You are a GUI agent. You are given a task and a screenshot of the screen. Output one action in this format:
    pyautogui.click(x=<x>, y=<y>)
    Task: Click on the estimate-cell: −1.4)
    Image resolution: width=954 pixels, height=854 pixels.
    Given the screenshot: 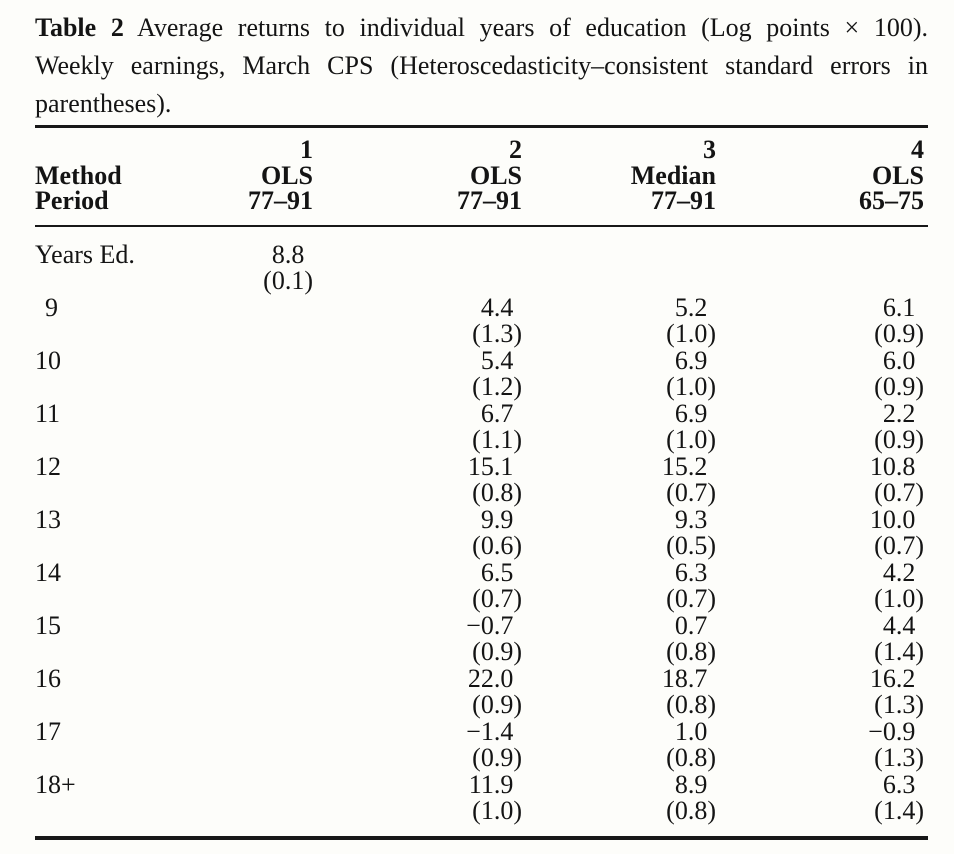 What is the action you would take?
    pyautogui.click(x=490, y=731)
    